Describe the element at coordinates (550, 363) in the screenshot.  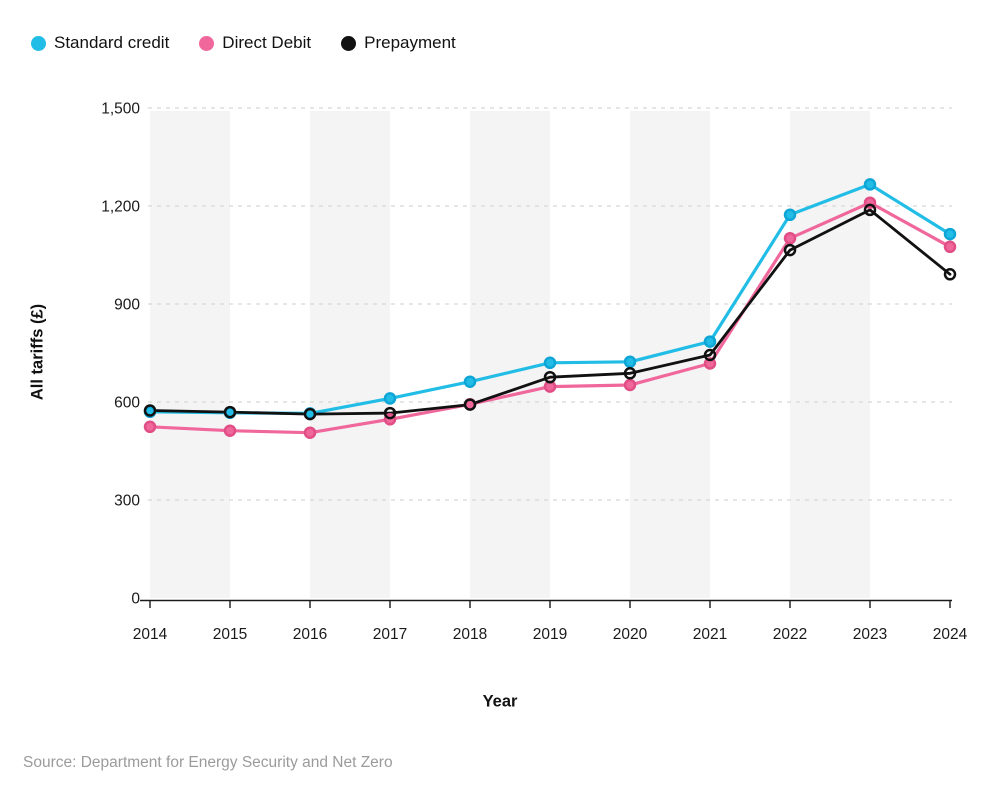
I see `marker-standard-credit-2019` at that location.